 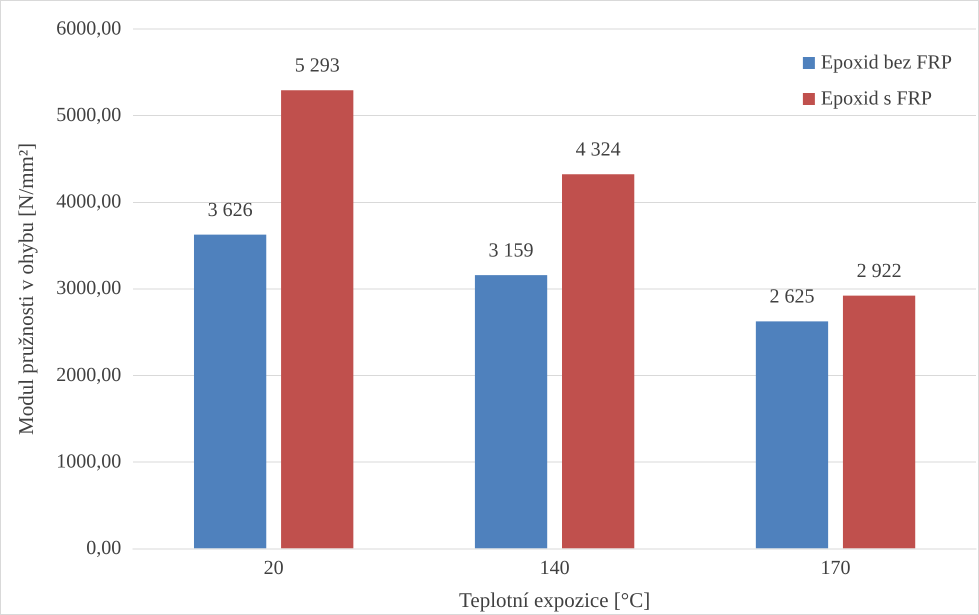 I want to click on y-tick-label: 1000,00, so click(x=89, y=461).